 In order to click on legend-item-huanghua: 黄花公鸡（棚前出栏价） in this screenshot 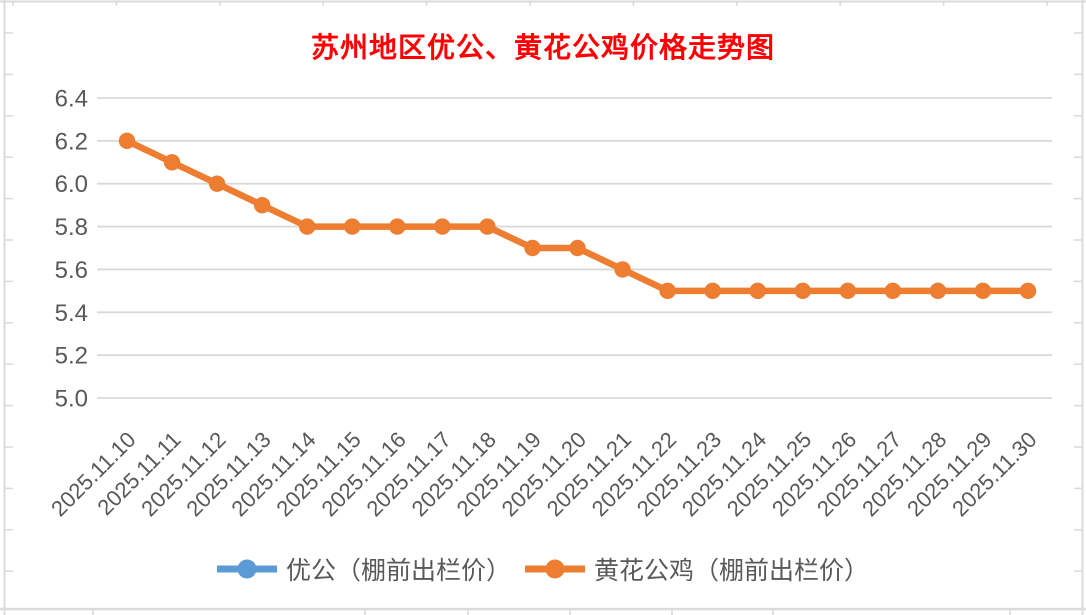, I will do `click(697, 569)`.